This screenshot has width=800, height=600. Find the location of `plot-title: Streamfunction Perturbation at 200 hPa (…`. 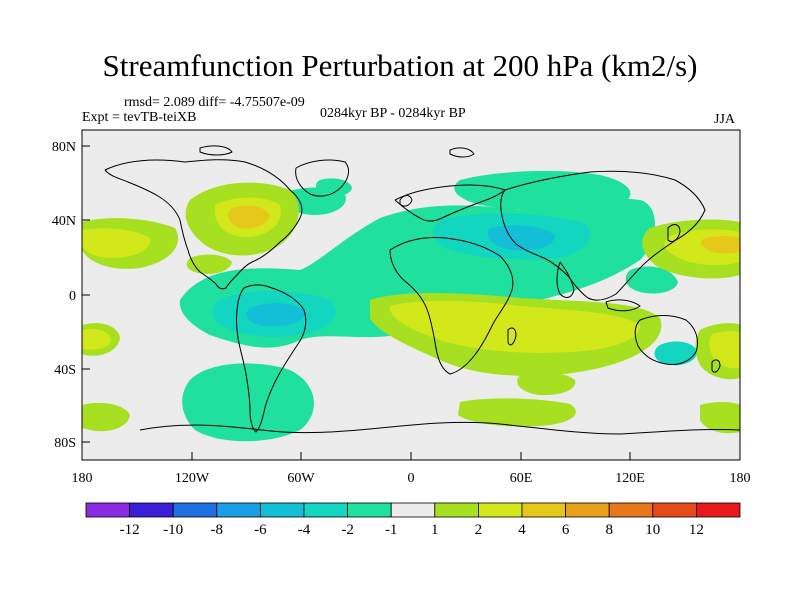

plot-title: Streamfunction Perturbation at 200 hPa (… is located at coordinates (400, 65).